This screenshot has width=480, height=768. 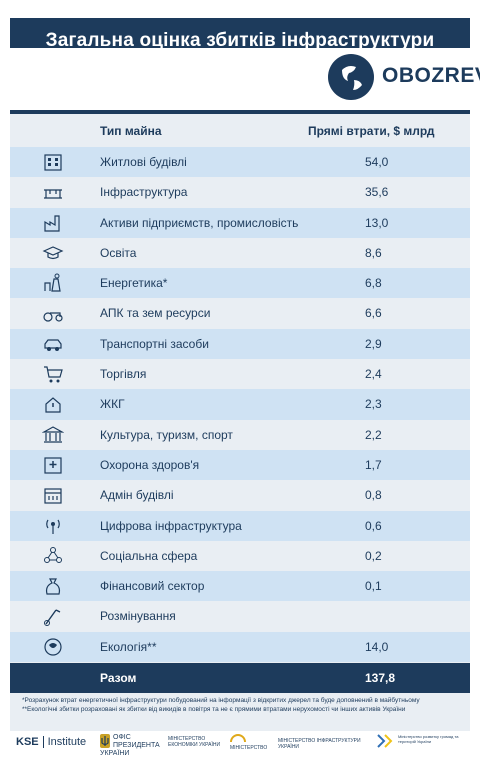 What do you see at coordinates (373, 374) in the screenshot?
I see `row-value: 2,4` at bounding box center [373, 374].